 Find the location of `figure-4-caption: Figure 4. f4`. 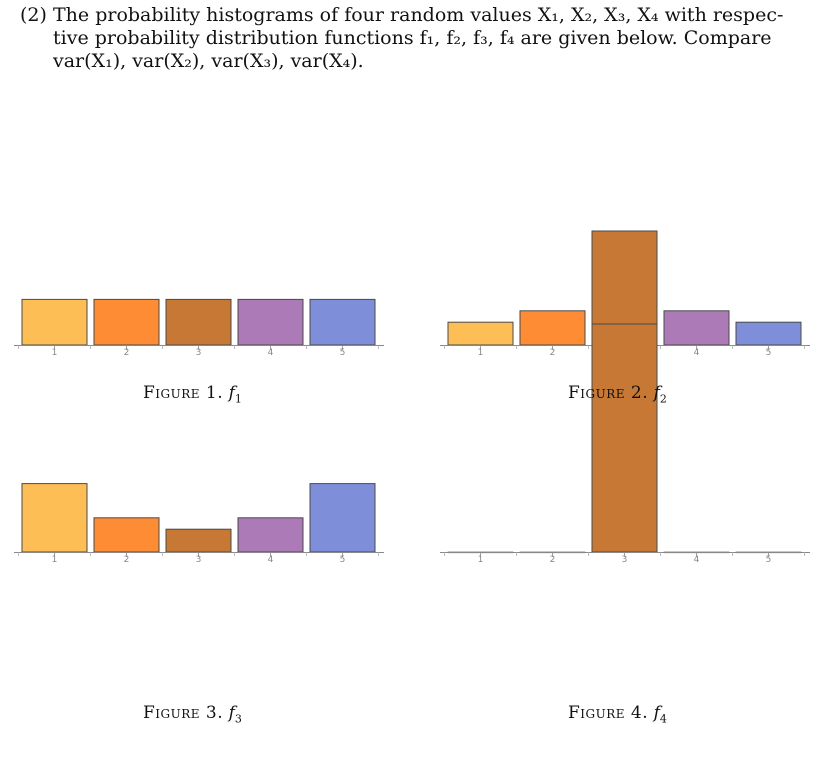

figure-4-caption: Figure 4. f4 is located at coordinates (617, 714).